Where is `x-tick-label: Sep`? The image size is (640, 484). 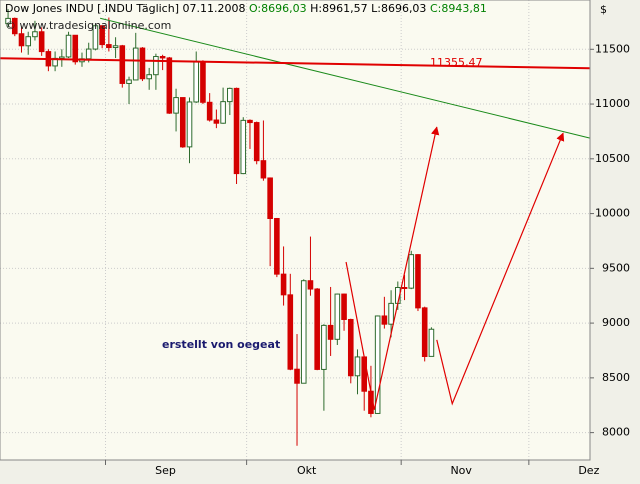 x-tick-label: Sep is located at coordinates (165, 470).